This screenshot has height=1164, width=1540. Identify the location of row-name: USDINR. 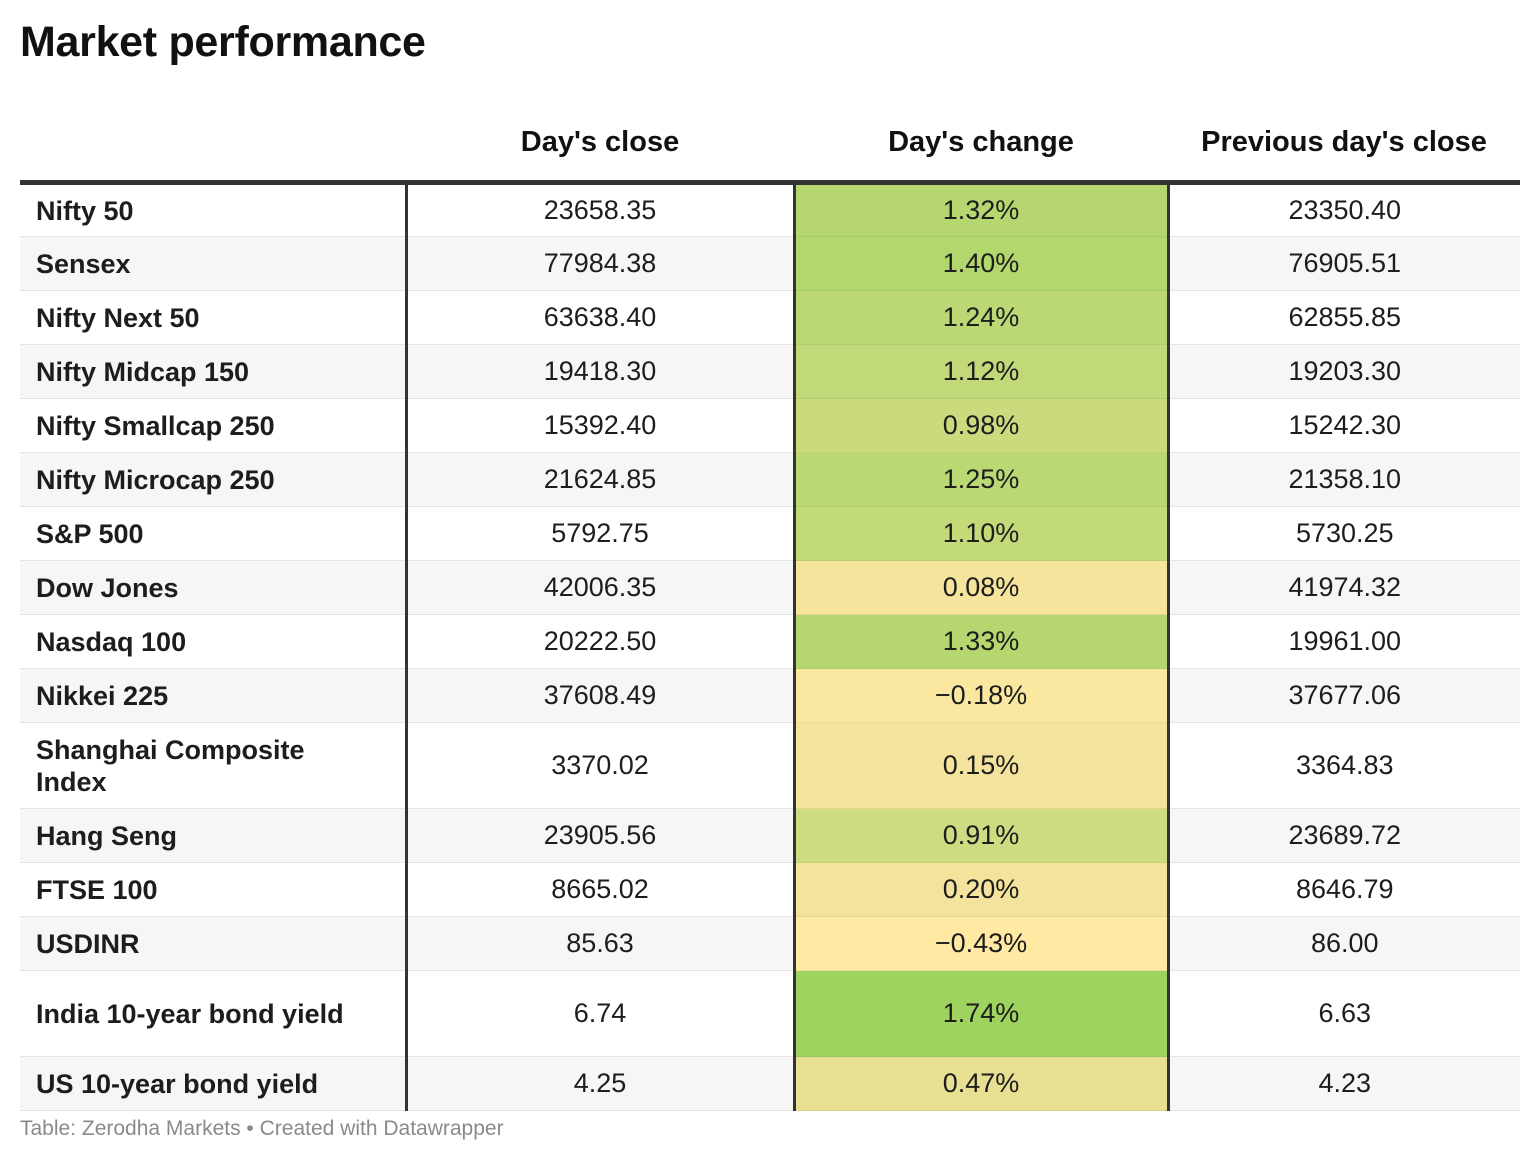
(213, 943).